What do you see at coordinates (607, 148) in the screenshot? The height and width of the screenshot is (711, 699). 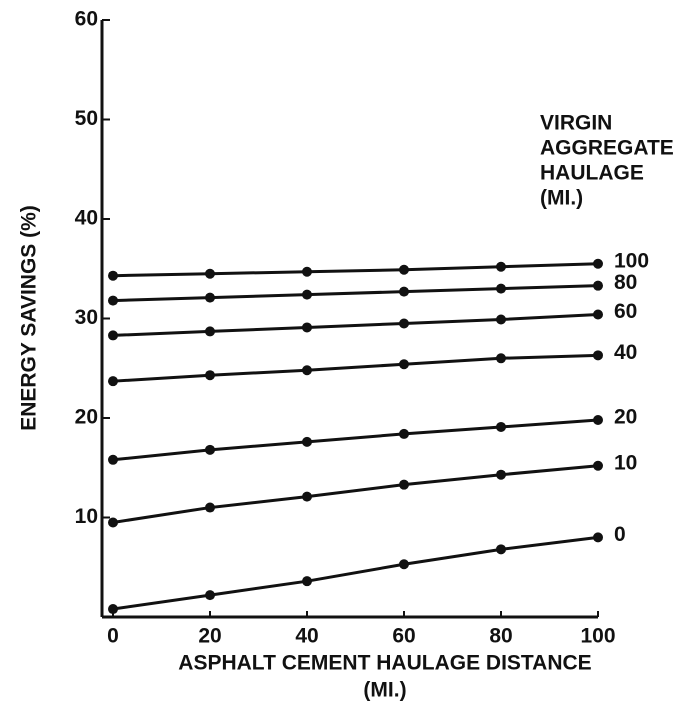 I see `legend-title: AGGREGATE` at bounding box center [607, 148].